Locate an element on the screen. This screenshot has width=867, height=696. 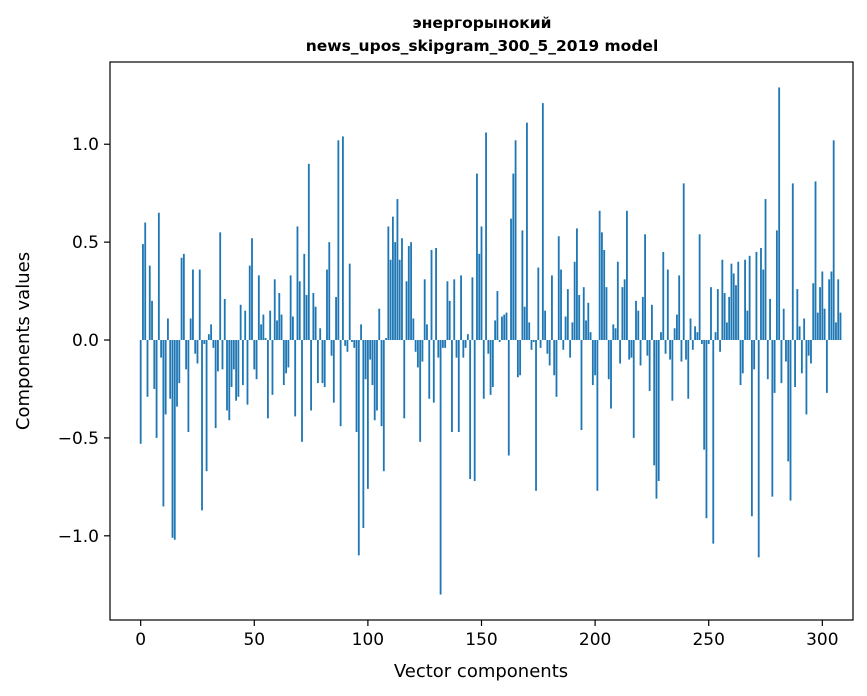
y-axis-ticks: −1.0 −0.5 0.0 0.5 1.0 is located at coordinates (84, 341).